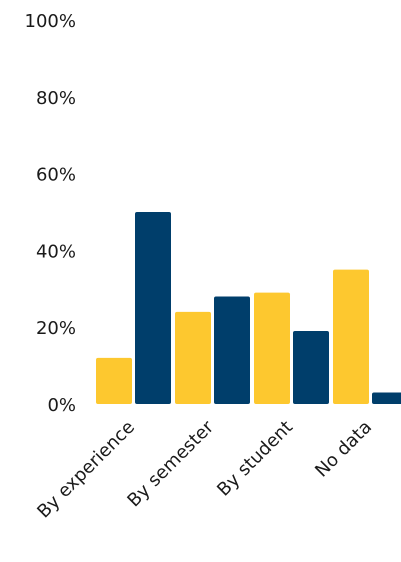  What do you see at coordinates (56, 328) in the screenshot?
I see `y-tick-label: 20%` at bounding box center [56, 328].